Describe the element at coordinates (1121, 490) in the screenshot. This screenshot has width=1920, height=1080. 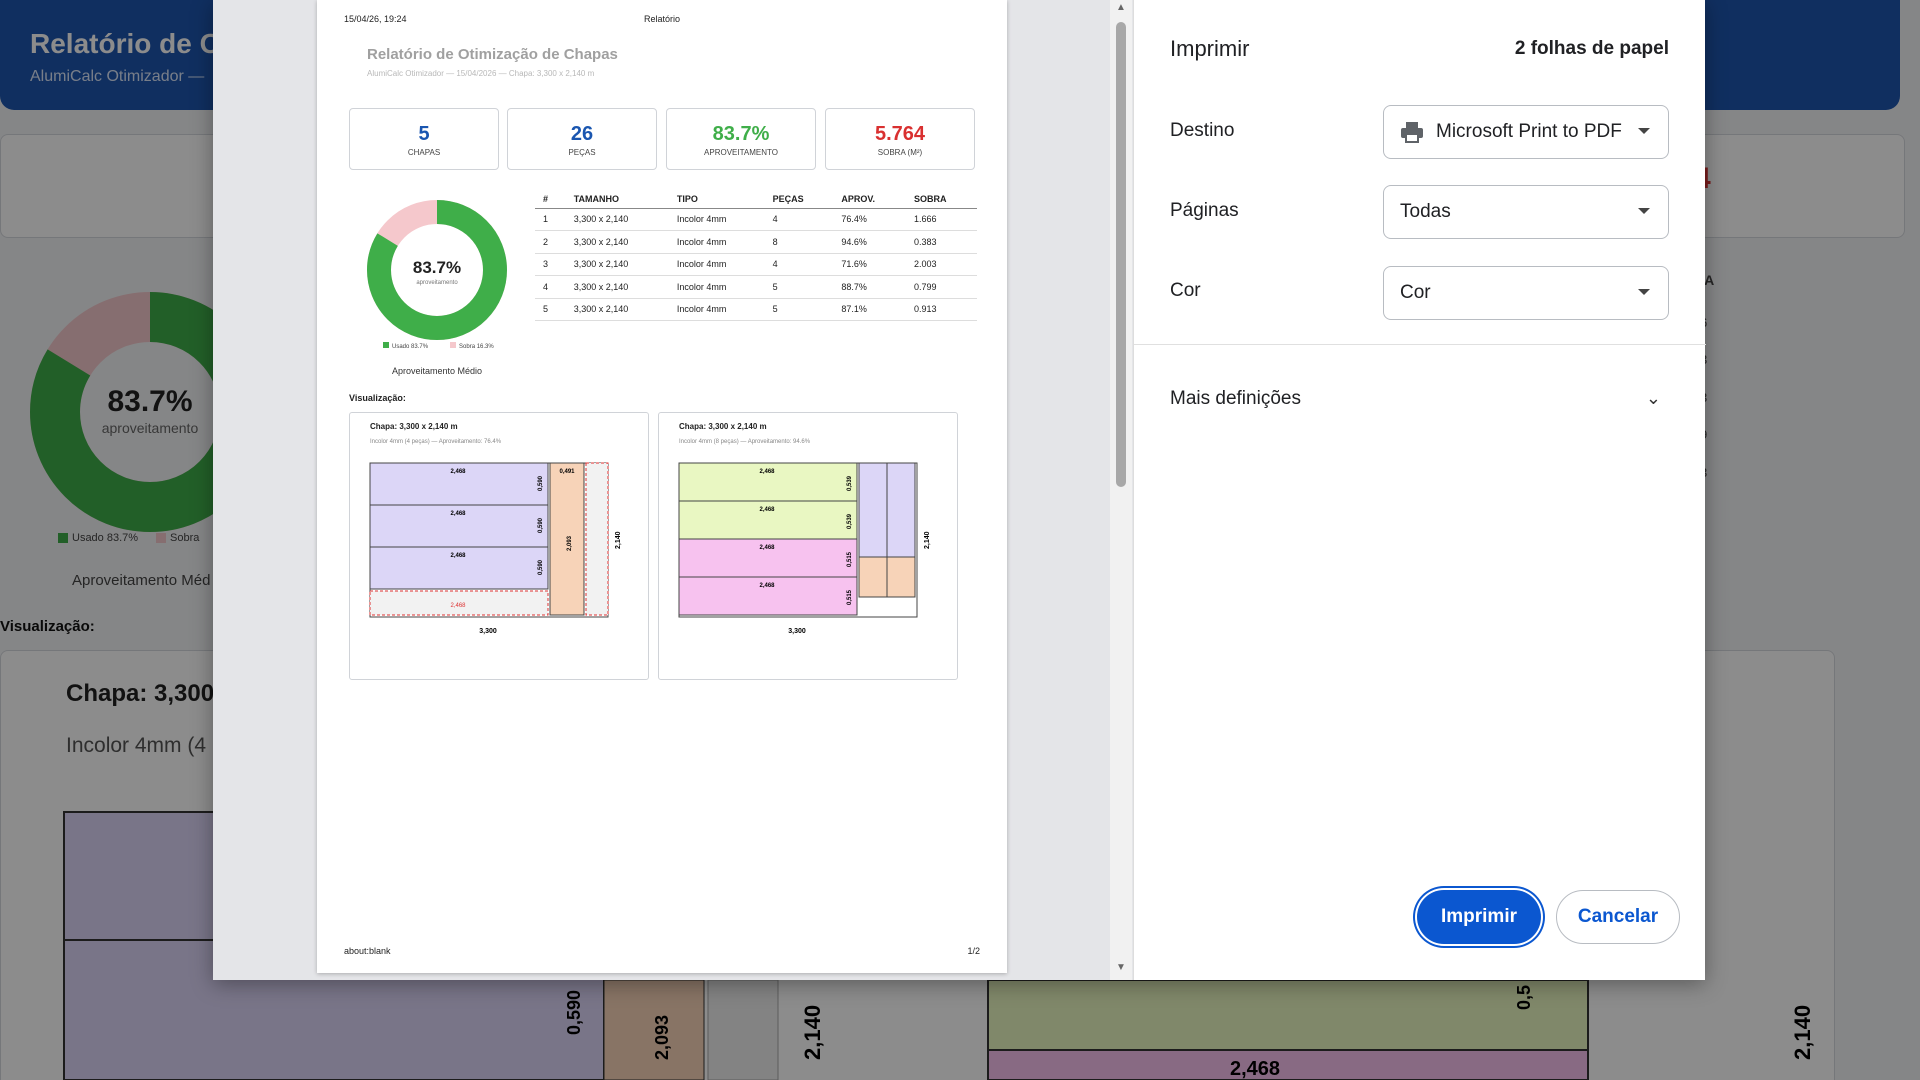
I see `preview-scrollbar-track` at that location.